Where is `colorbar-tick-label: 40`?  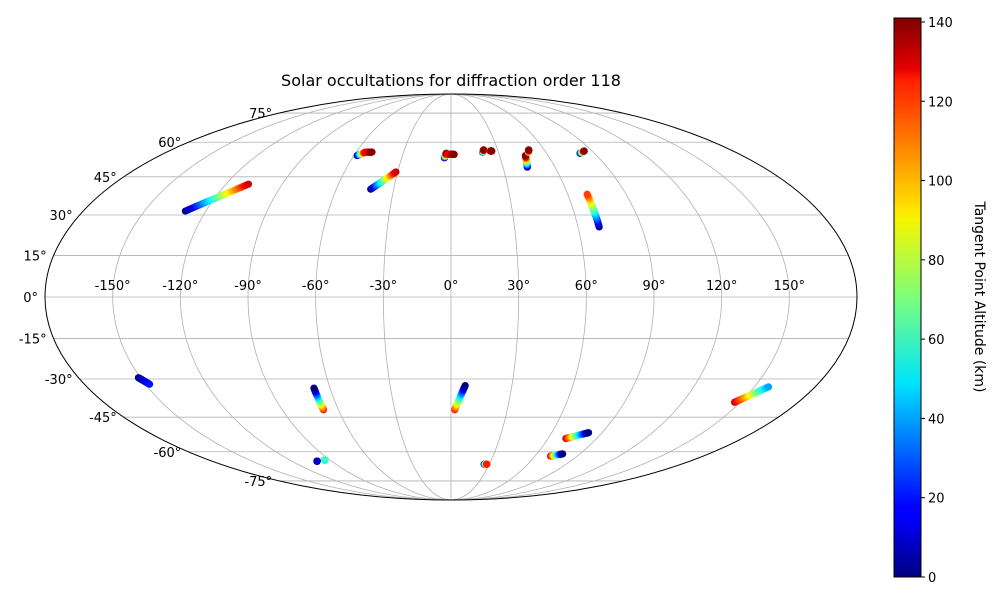 colorbar-tick-label: 40 is located at coordinates (936, 419).